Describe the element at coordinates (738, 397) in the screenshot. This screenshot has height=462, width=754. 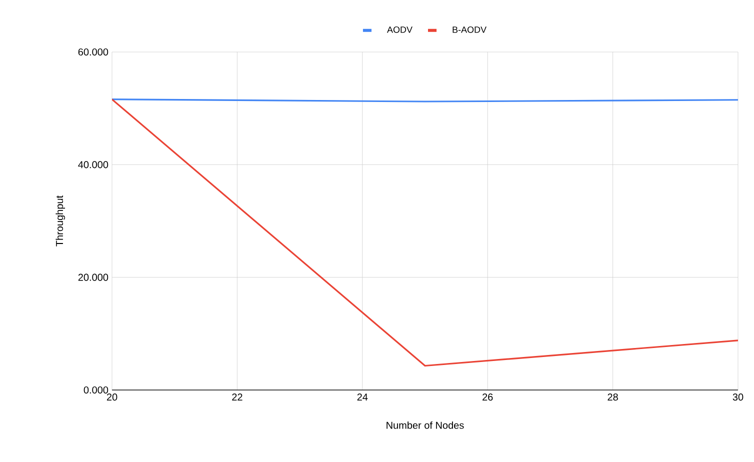
I see `x-tick-label: 30` at that location.